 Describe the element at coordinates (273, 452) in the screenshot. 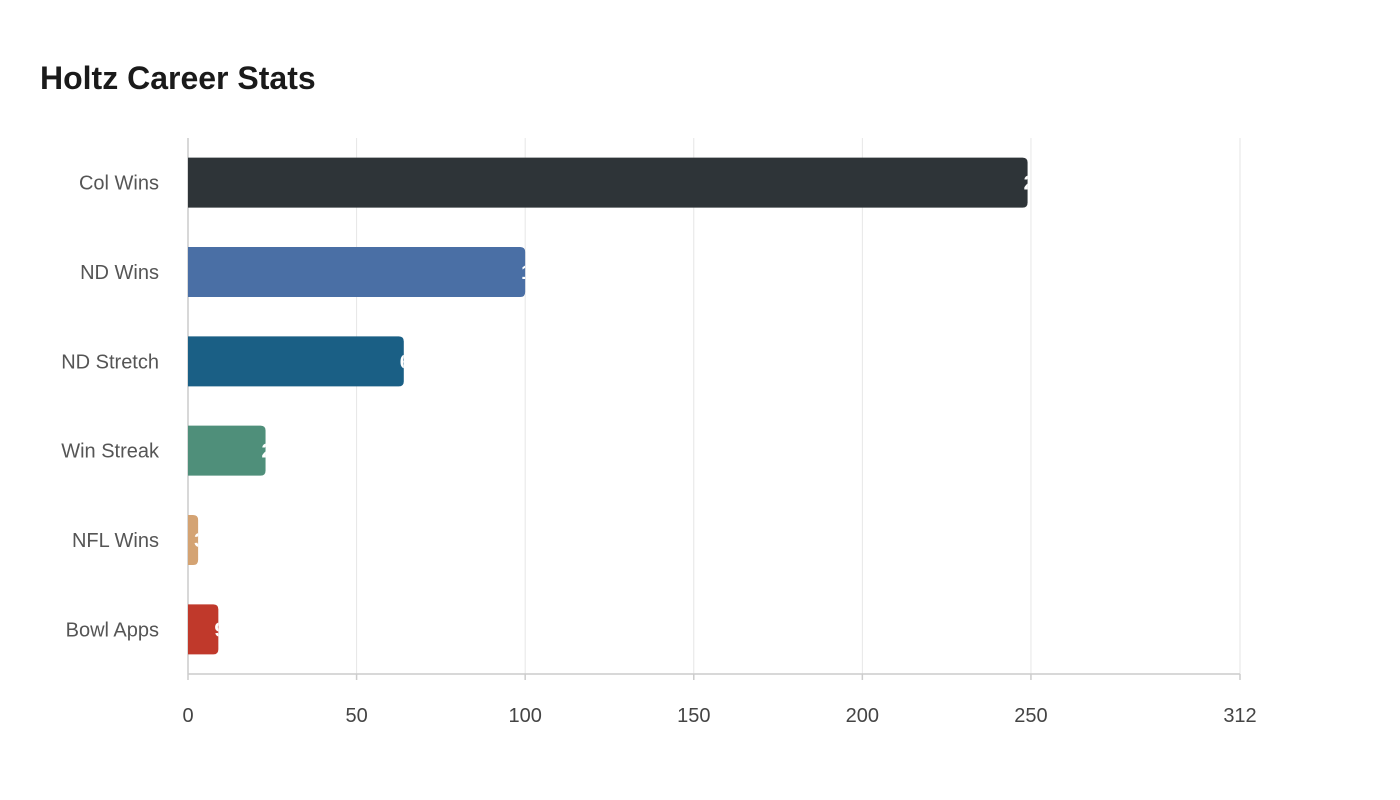

I see `data-label: 23` at that location.